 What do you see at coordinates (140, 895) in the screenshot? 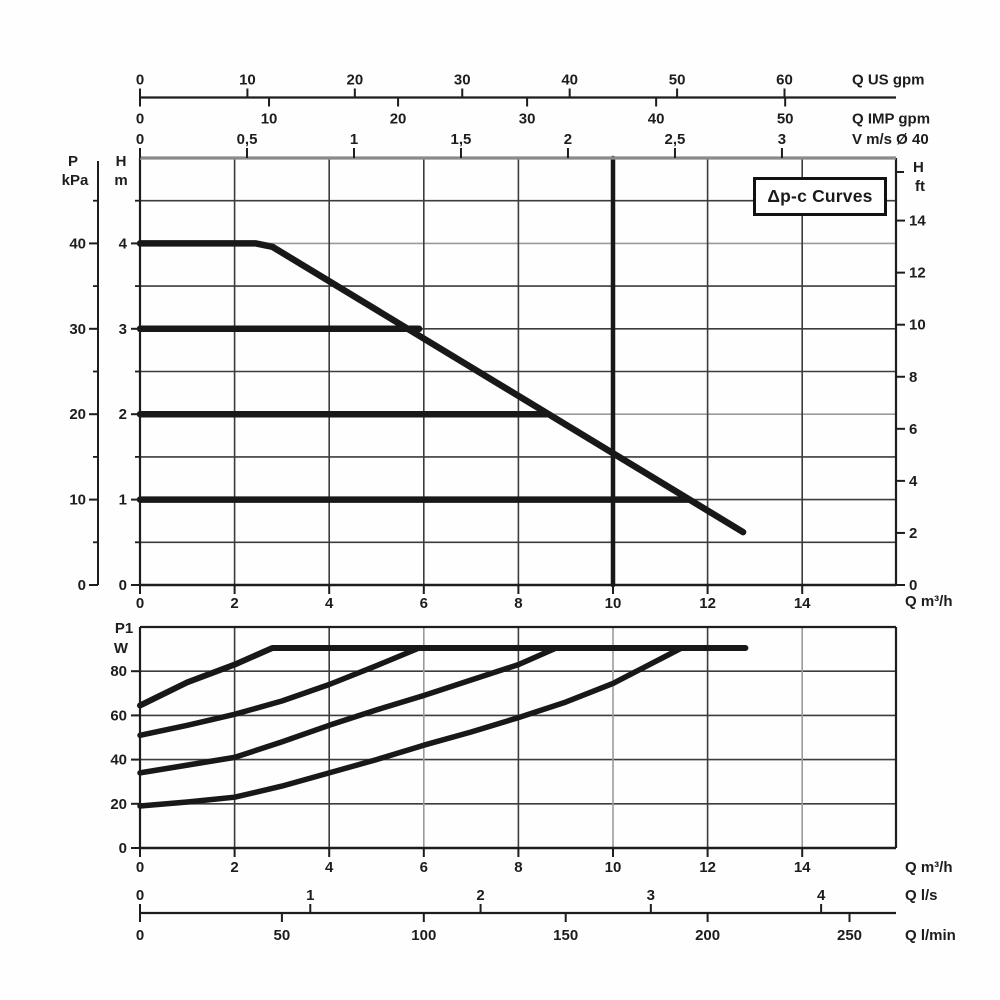
I see `ls-tick-label: 0` at bounding box center [140, 895].